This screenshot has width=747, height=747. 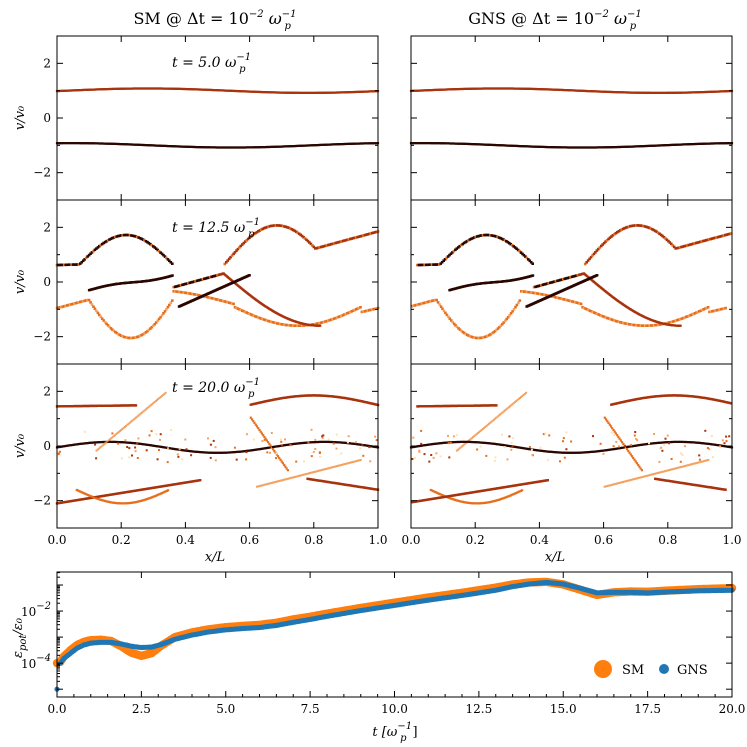 I want to click on sm-xtick-label: 0.4, so click(x=185, y=540).